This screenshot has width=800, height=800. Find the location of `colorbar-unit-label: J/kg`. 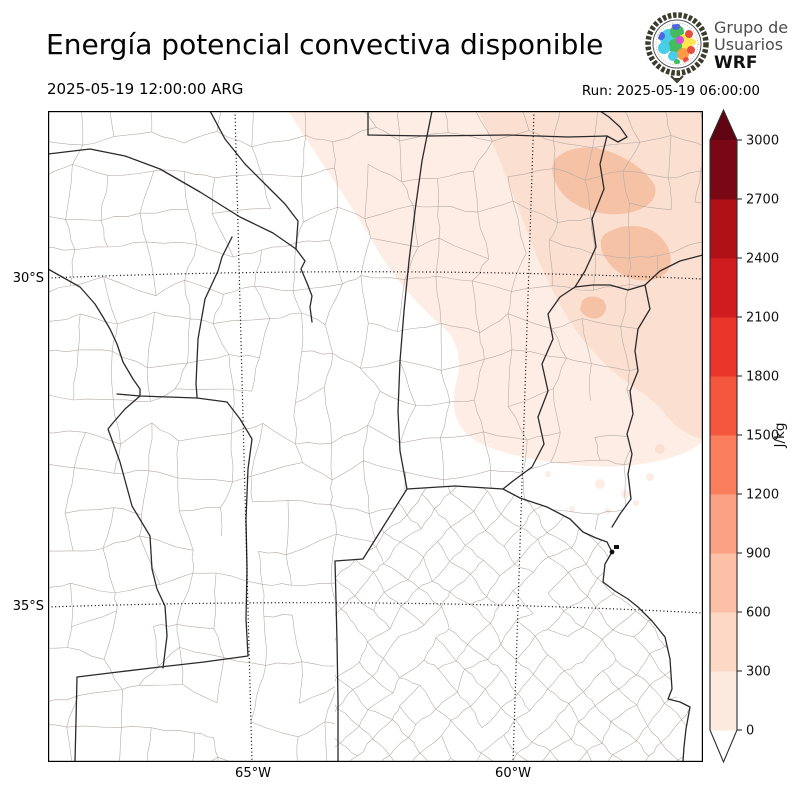

colorbar-unit-label: J/kg is located at coordinates (780, 436).